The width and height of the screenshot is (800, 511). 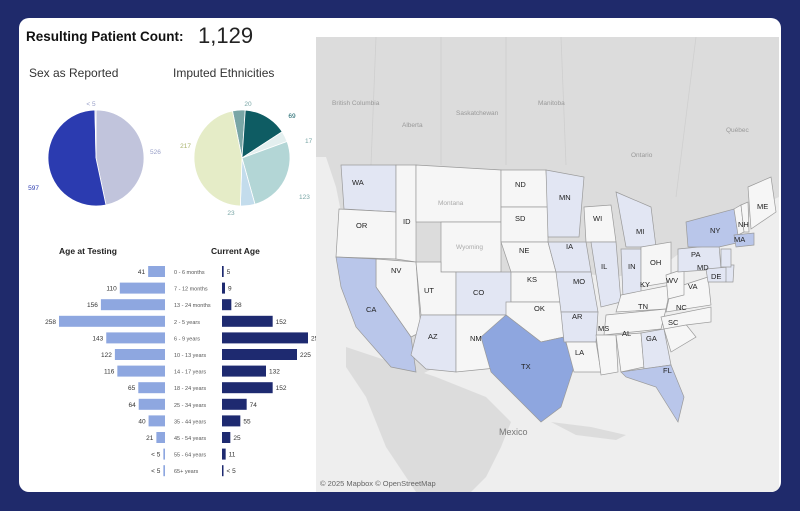 I want to click on sex-pie-chart: 526 597 < 5, so click(x=94, y=158).